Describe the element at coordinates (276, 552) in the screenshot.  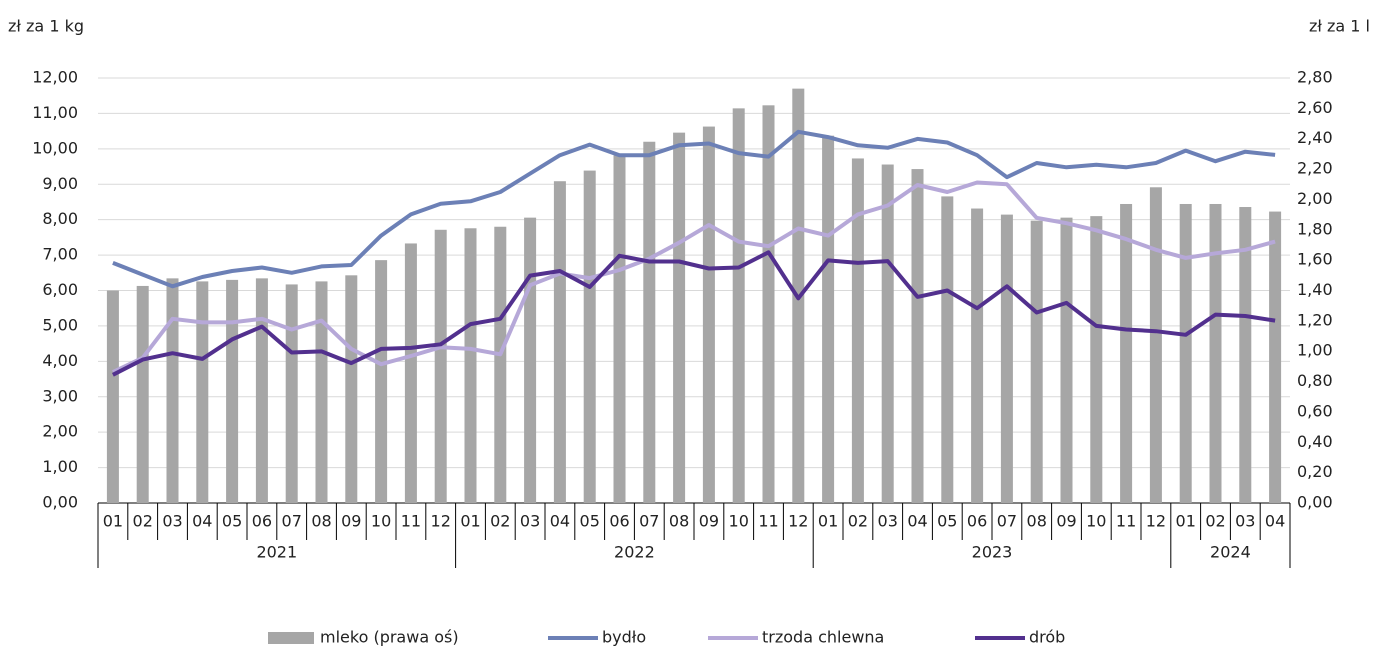
I see `year-label: 2021` at that location.